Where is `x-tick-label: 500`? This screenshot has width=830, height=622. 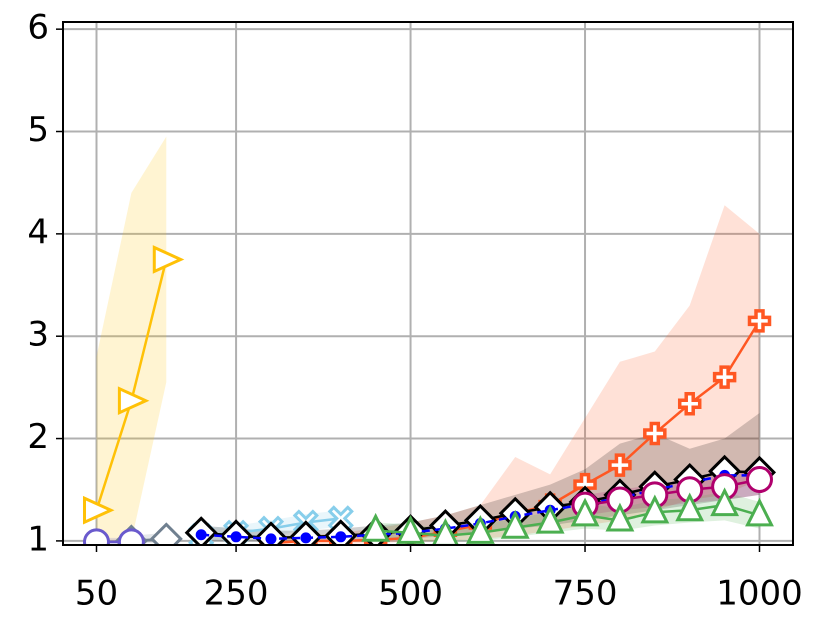
x-tick-label: 500 is located at coordinates (410, 594).